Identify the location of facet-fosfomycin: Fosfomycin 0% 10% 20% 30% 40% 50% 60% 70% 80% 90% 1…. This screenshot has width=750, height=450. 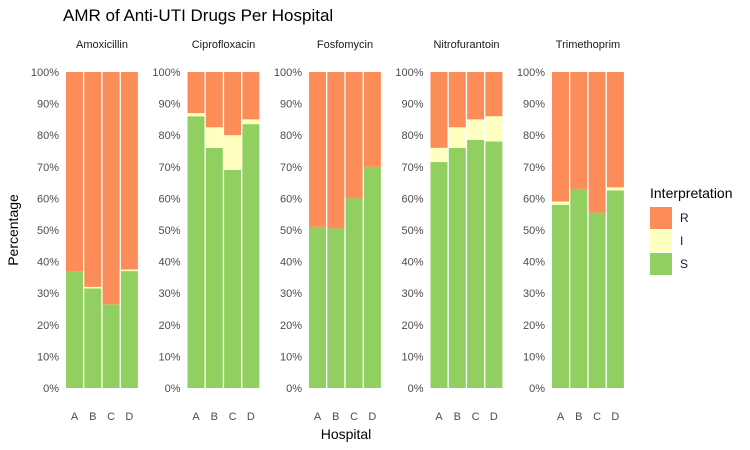
(327, 231).